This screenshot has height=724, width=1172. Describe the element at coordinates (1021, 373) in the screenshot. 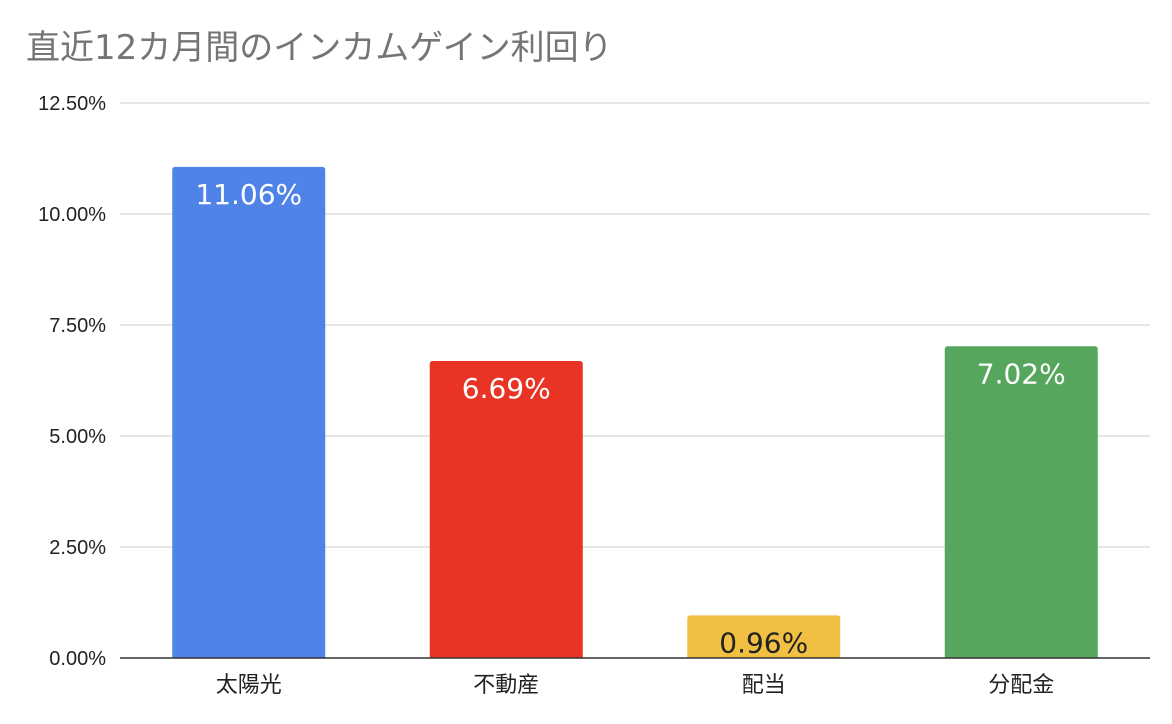

I see `data-label: 7.02%` at that location.